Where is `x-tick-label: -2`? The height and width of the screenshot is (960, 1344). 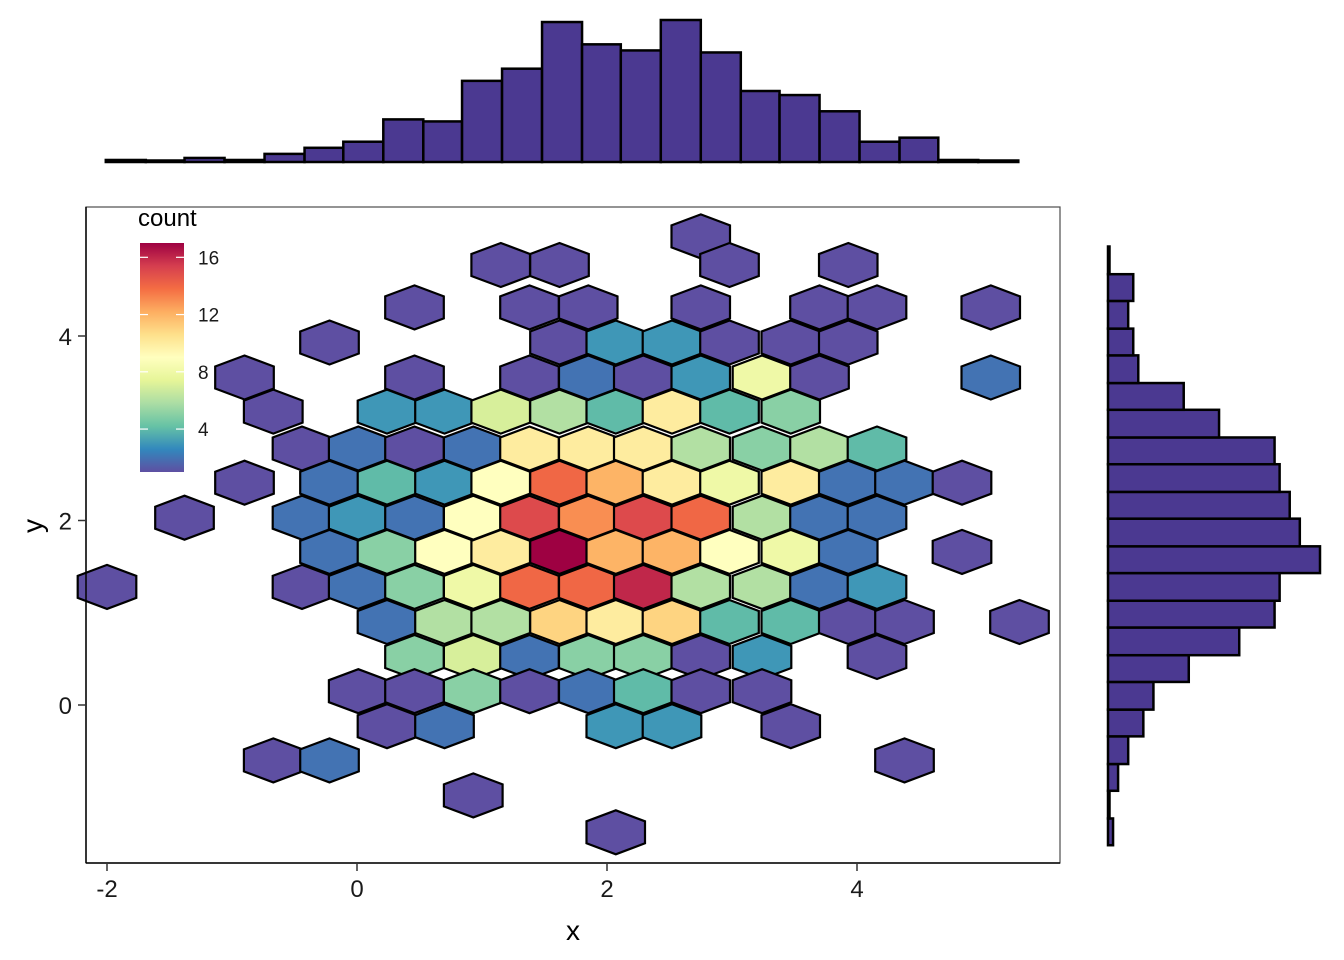
x-tick-label: -2 is located at coordinates (106, 889).